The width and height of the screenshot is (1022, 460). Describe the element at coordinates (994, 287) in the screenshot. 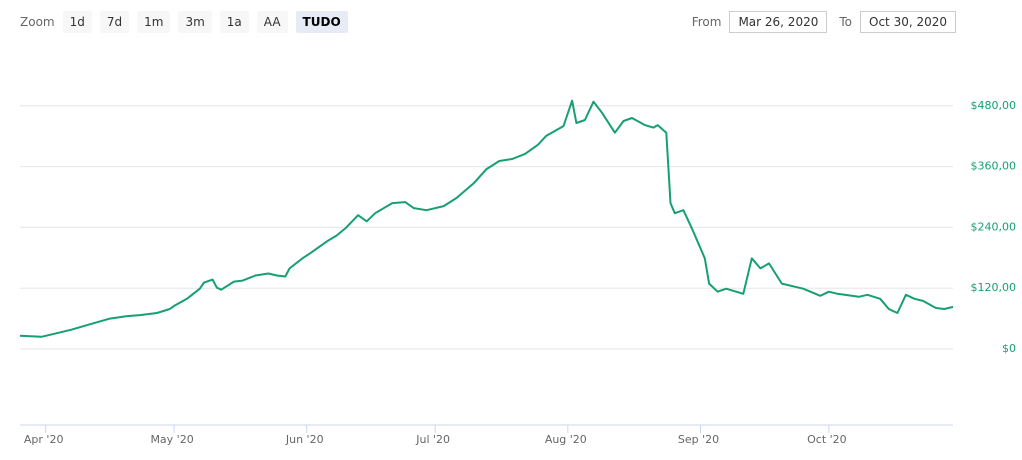

I see `y-tick-label: $120,00` at that location.